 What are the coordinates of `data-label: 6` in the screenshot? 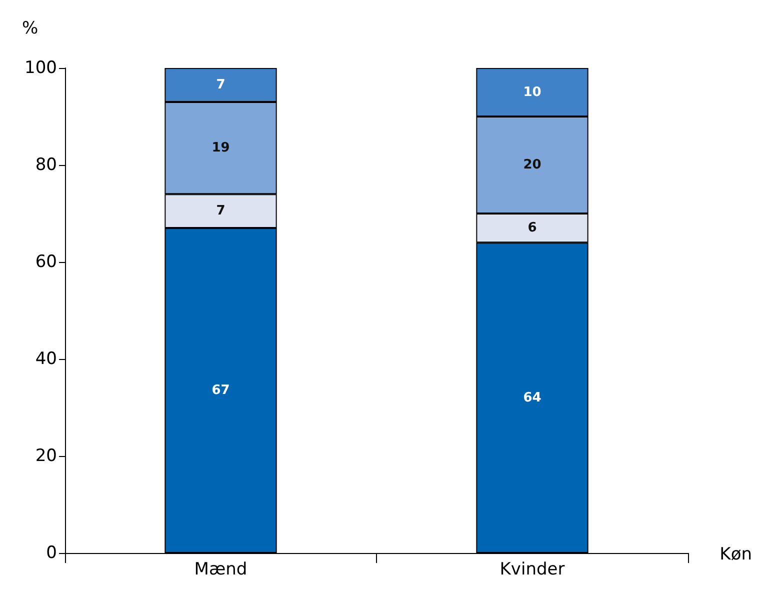 It's located at (532, 228).